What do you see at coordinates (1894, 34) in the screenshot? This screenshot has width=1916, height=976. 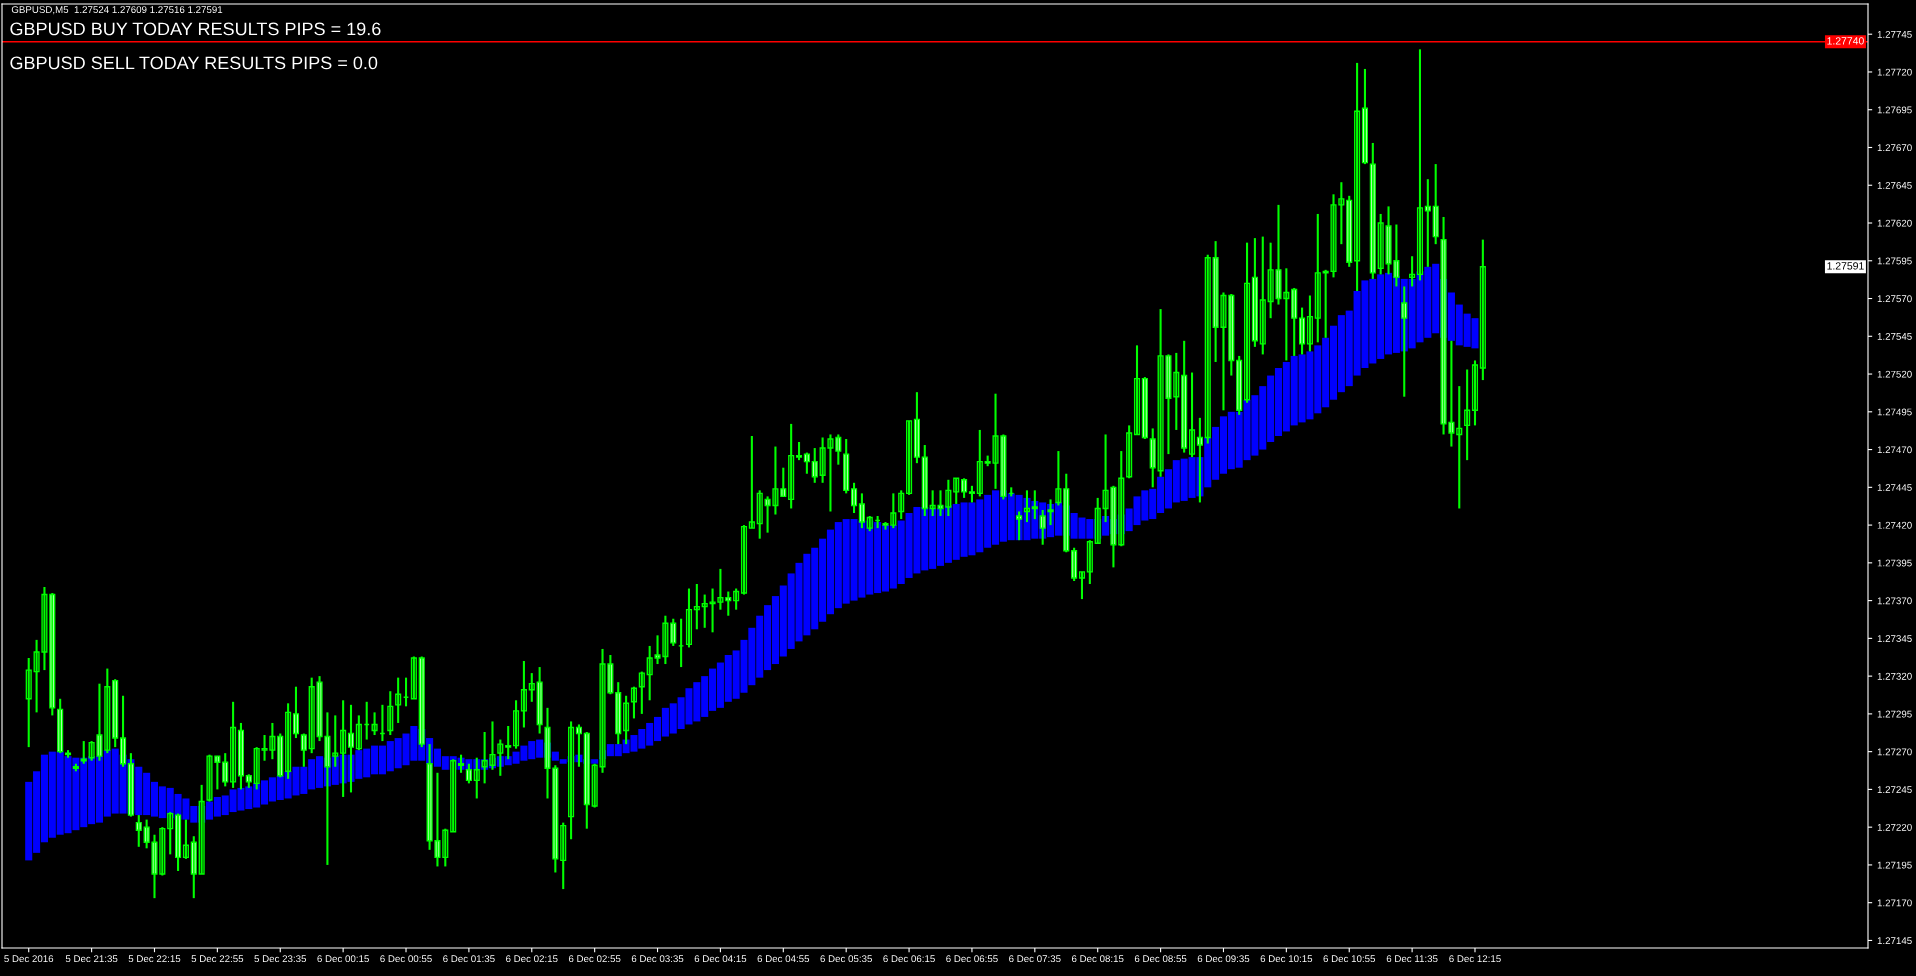 I see `y-tick-label: 1.27745` at bounding box center [1894, 34].